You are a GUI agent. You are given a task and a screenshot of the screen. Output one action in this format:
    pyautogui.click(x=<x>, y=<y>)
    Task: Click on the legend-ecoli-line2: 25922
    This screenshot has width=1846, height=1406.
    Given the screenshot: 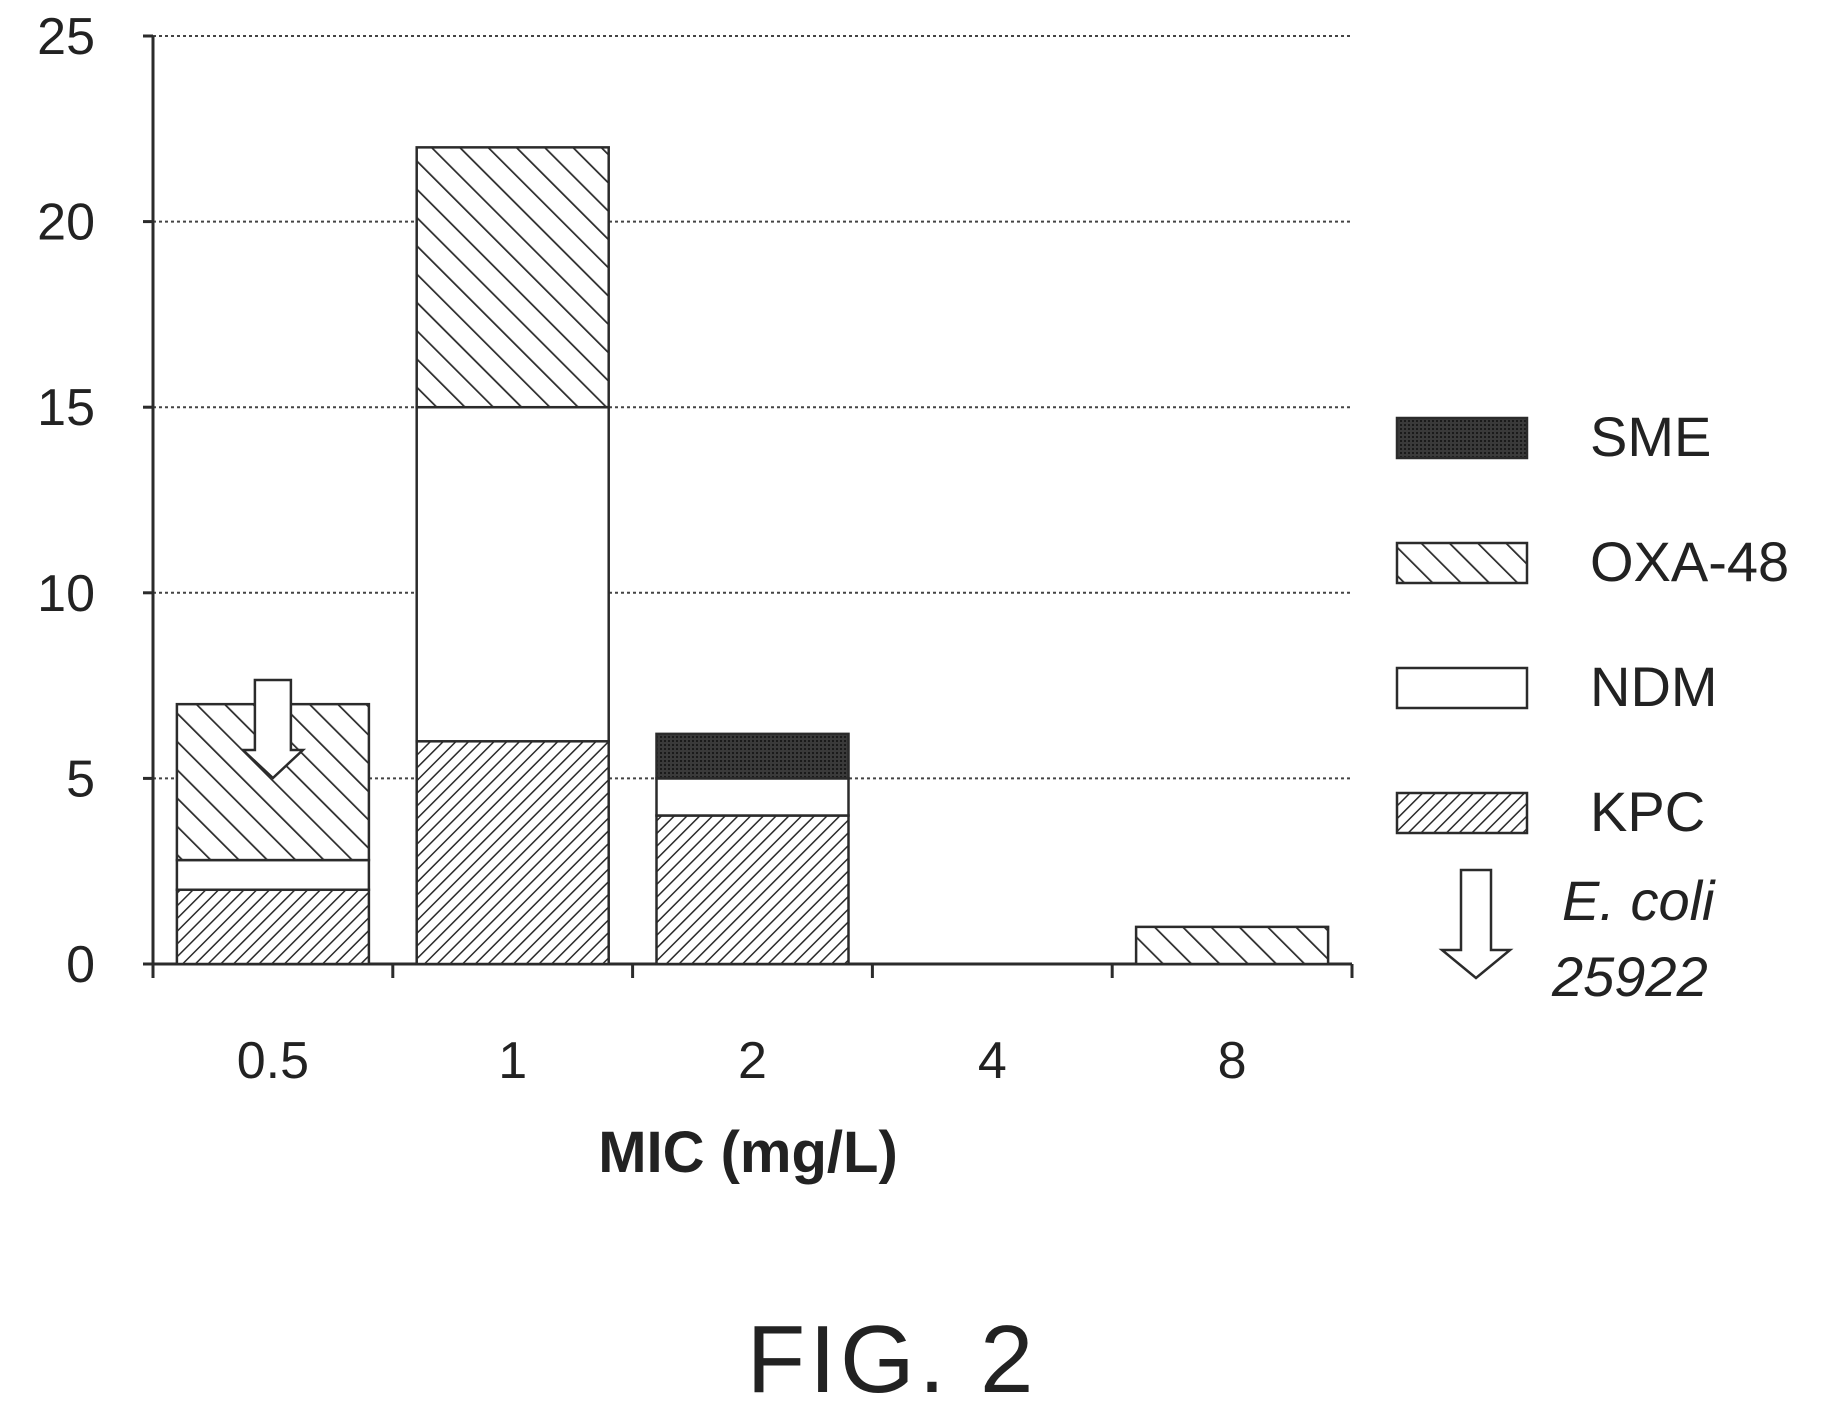 What is the action you would take?
    pyautogui.click(x=1629, y=976)
    